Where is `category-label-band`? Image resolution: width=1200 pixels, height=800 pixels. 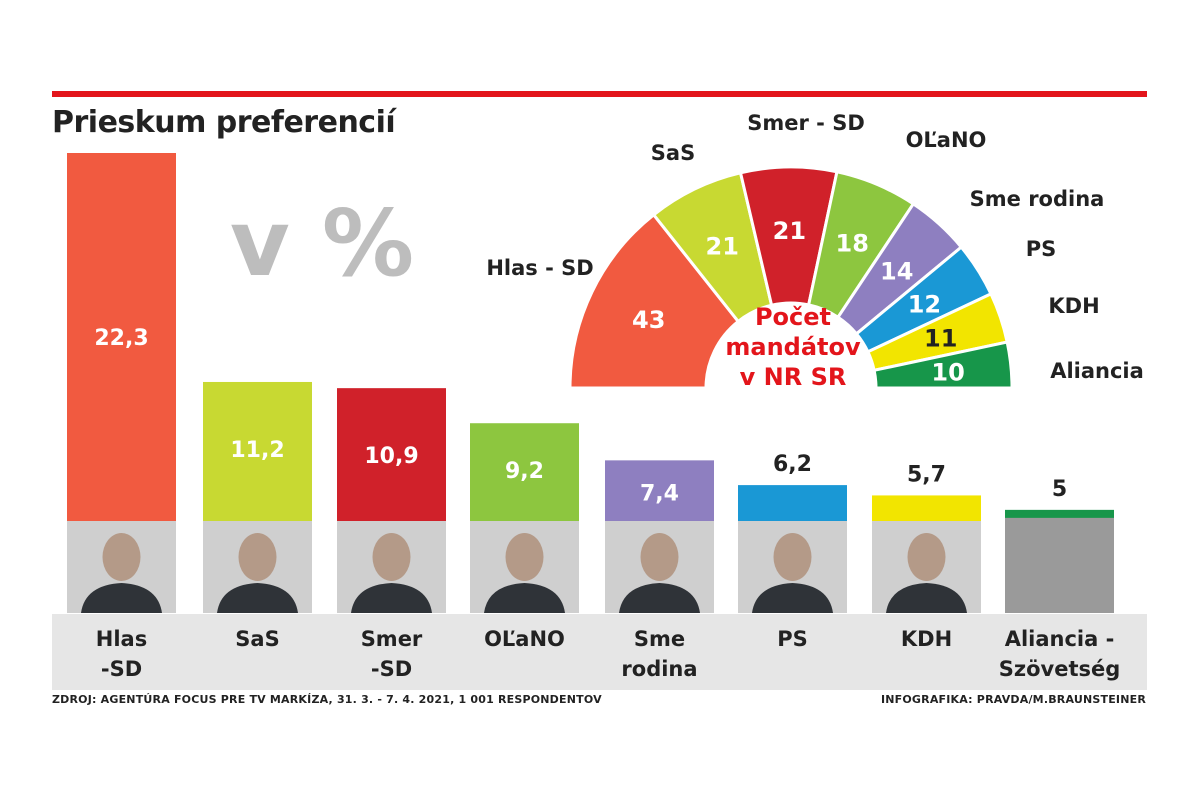
category-label-band is located at coordinates (599, 652).